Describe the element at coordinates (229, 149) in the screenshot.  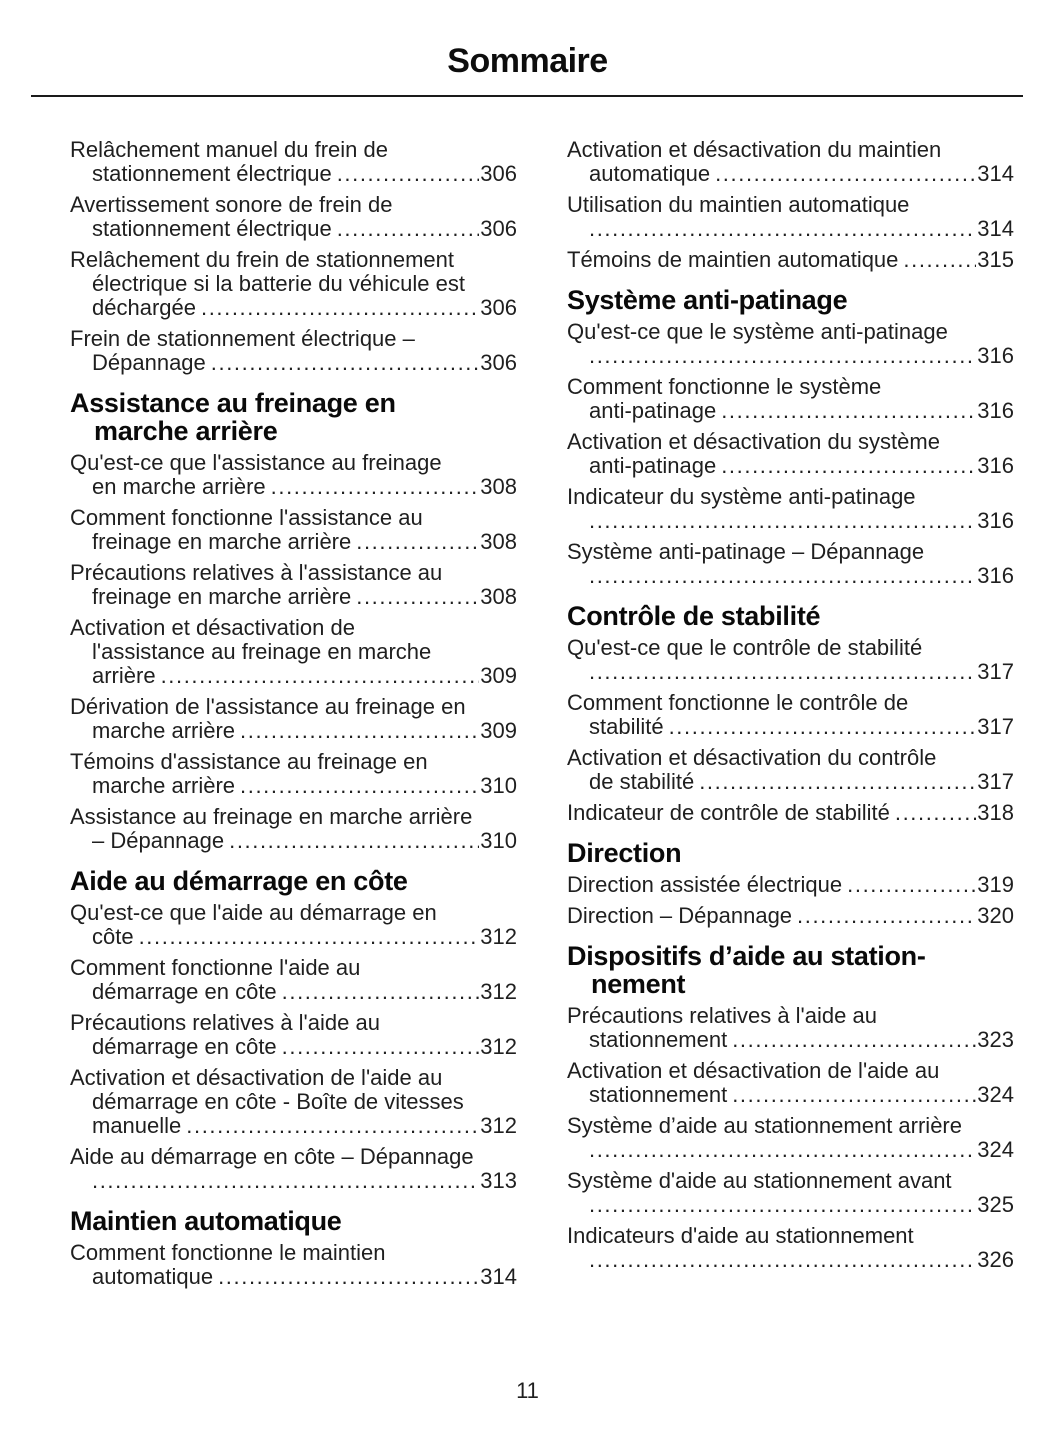
I see `entry-line: Relâchement manuel du frein de` at that location.